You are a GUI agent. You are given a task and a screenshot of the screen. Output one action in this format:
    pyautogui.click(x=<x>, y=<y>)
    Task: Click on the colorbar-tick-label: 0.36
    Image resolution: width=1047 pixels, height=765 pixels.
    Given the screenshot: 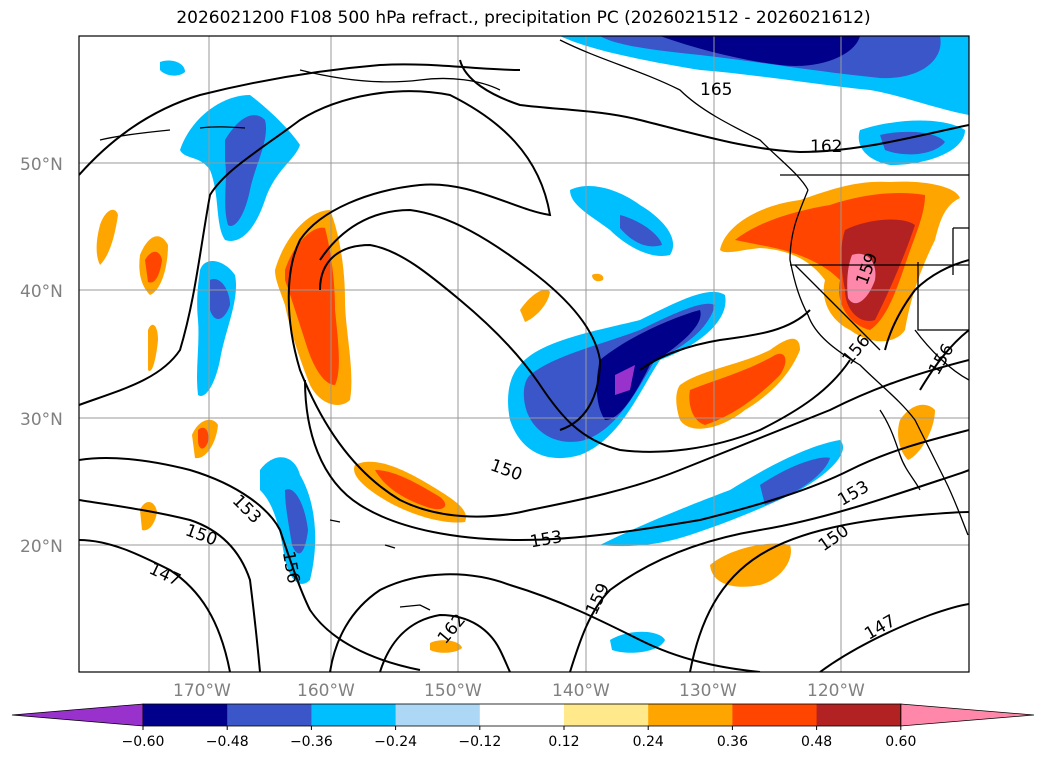 What is the action you would take?
    pyautogui.click(x=732, y=742)
    